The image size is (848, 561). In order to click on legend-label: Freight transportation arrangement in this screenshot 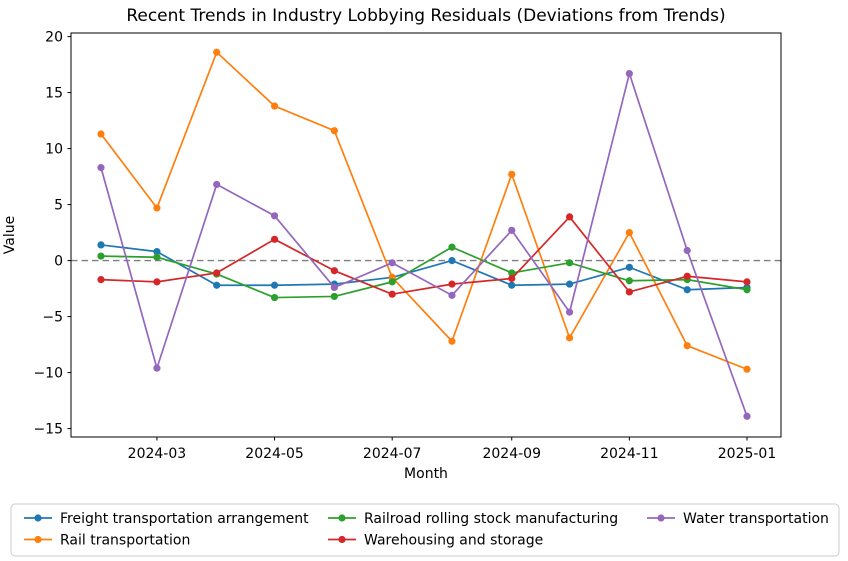, I will do `click(184, 519)`.